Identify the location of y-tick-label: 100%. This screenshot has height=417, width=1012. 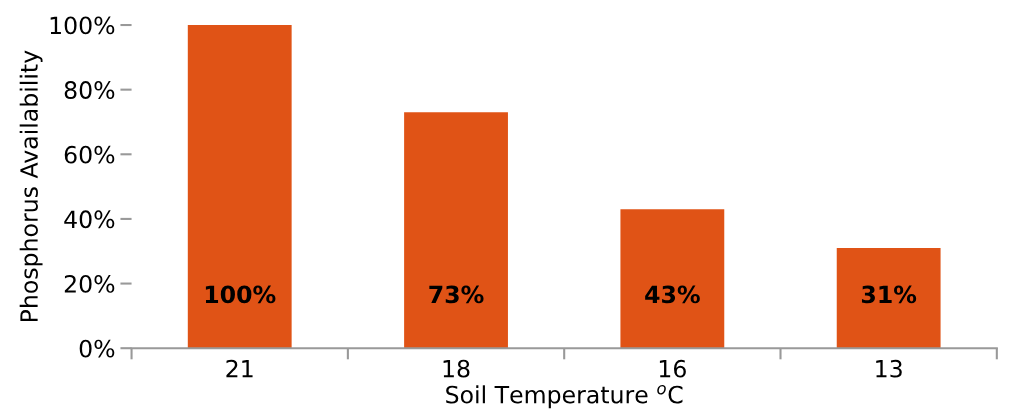
(82, 25).